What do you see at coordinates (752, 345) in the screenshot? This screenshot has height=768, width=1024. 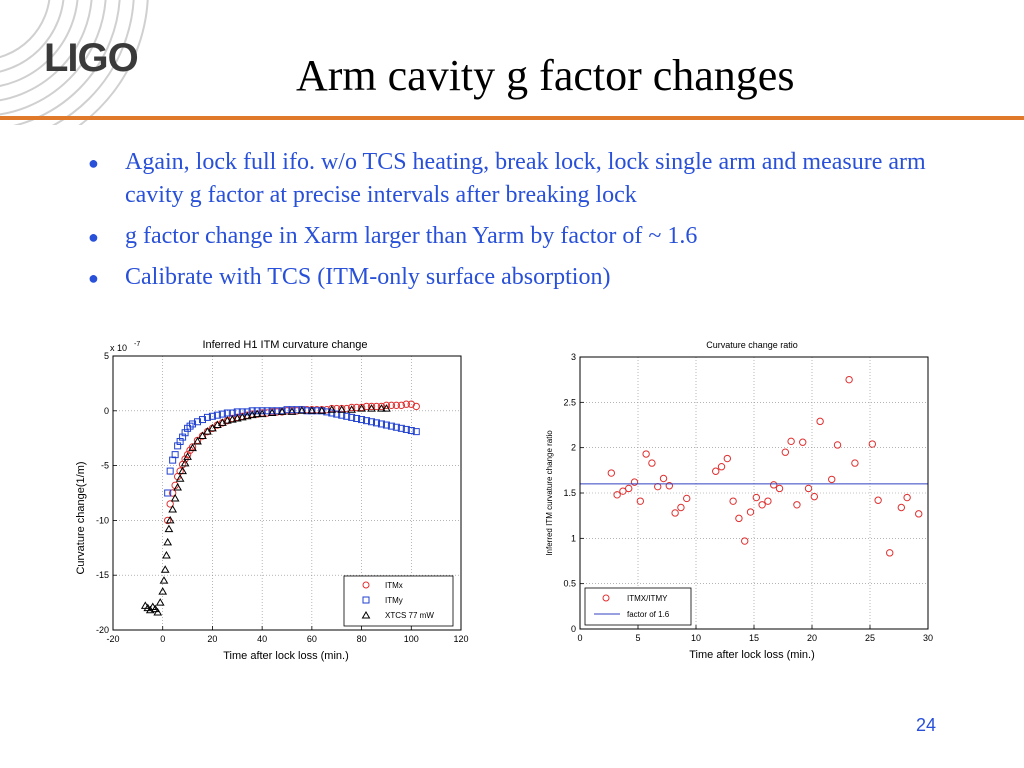 I see `chart-title: Curvature change ratio` at bounding box center [752, 345].